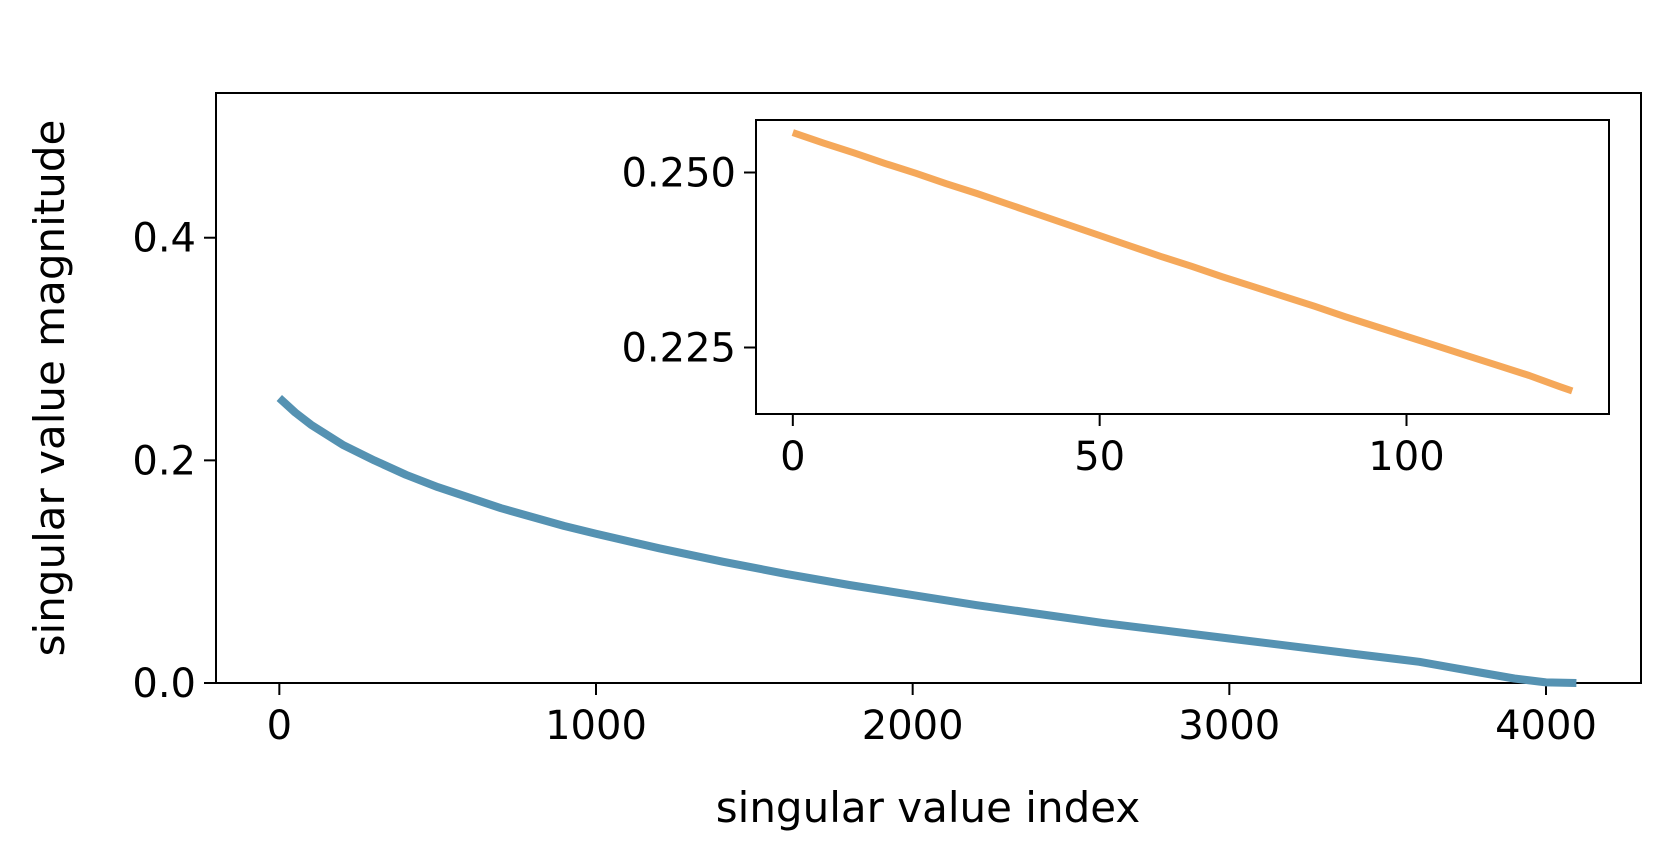  Describe the element at coordinates (678, 174) in the screenshot. I see `inset-y-tick-label: 0.250` at that location.